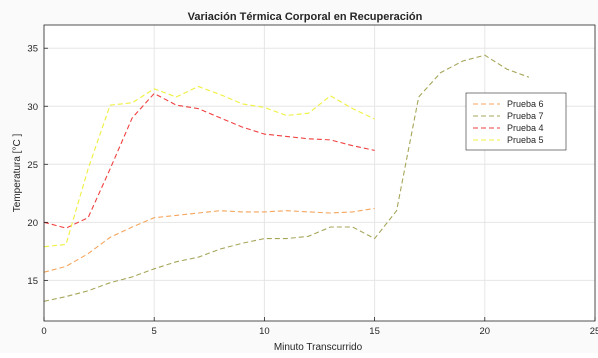 Image resolution: width=598 pixels, height=358 pixels. What do you see at coordinates (525, 104) in the screenshot?
I see `legend-label-prueba-6: Prueba 6` at bounding box center [525, 104].